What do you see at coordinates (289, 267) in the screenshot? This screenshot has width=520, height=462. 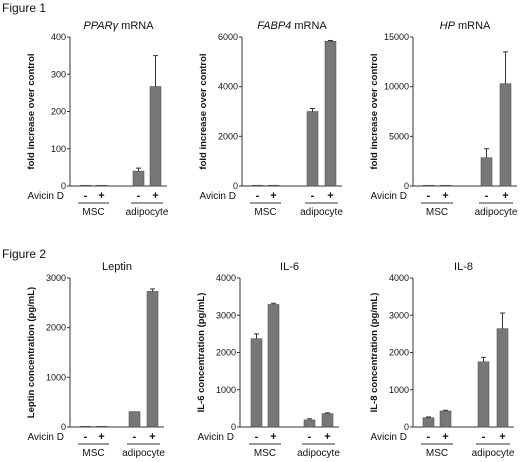 I see `chart-title-text: IL-6` at bounding box center [289, 267].